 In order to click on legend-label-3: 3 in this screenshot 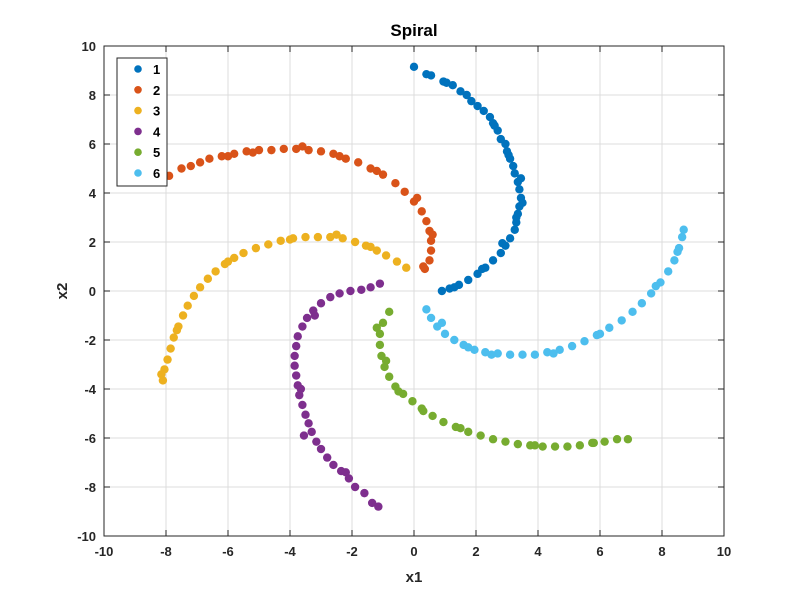, I will do `click(156, 111)`.